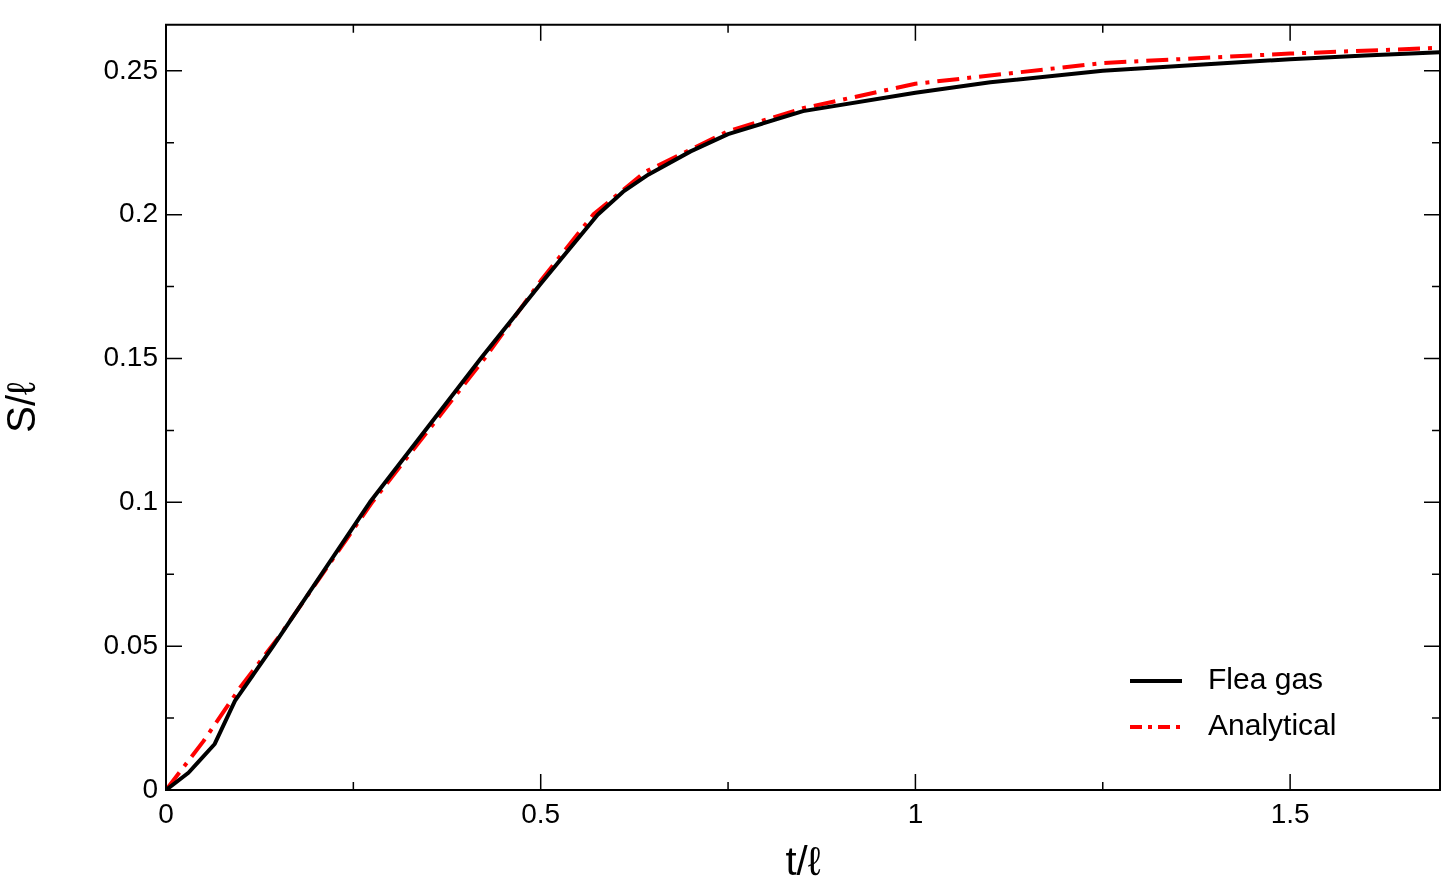 The image size is (1448, 888). I want to click on y-tick-label: 0.05, so click(130, 644).